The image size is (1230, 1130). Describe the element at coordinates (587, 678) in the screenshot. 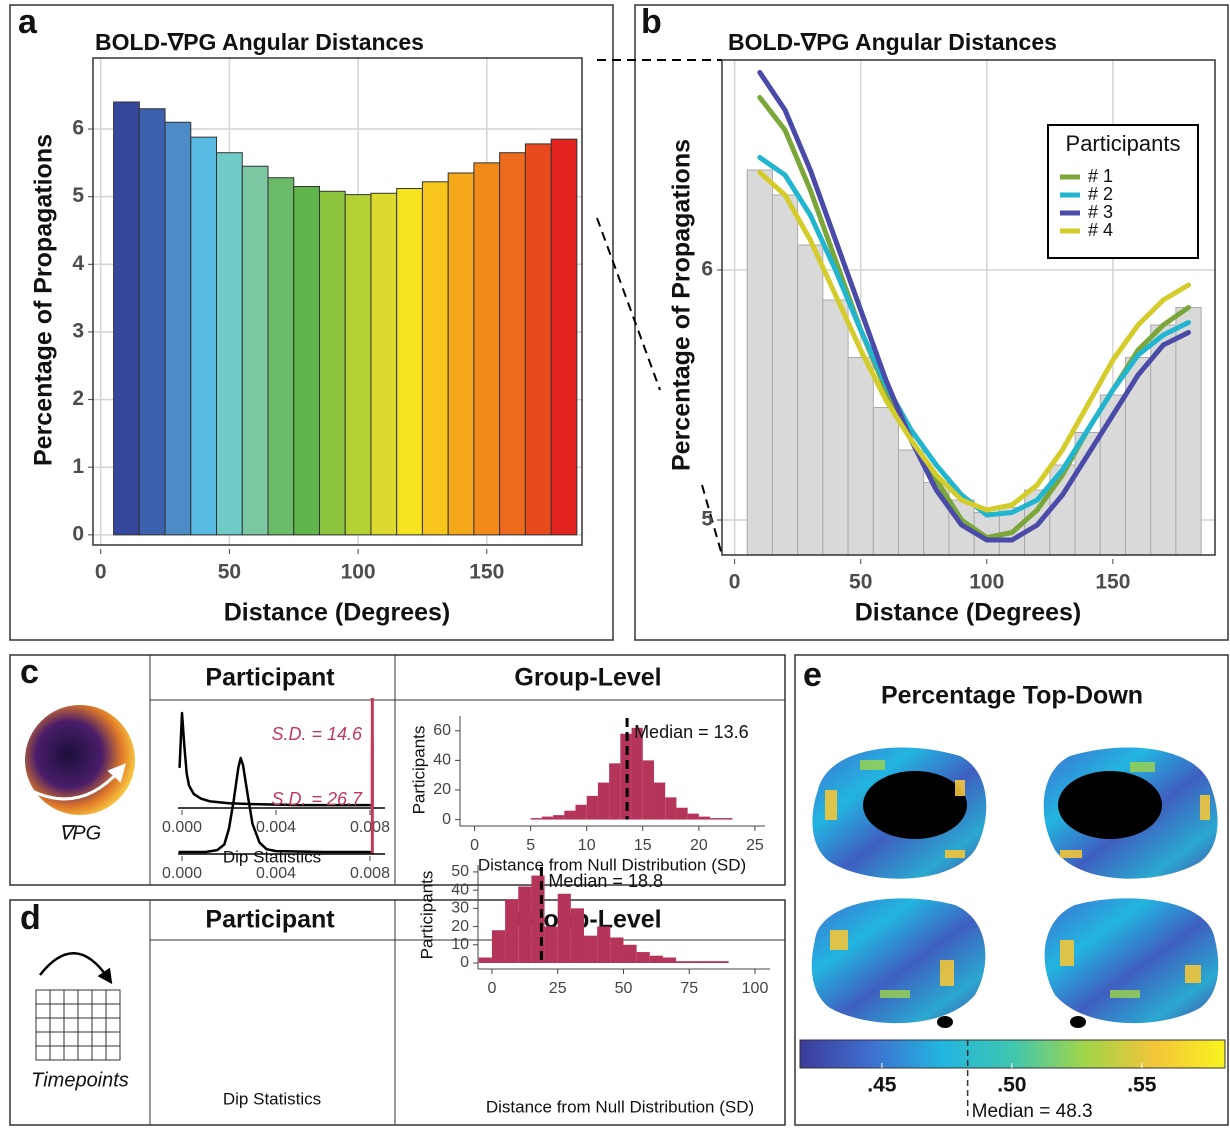

I see `column-header: Group-Level` at that location.